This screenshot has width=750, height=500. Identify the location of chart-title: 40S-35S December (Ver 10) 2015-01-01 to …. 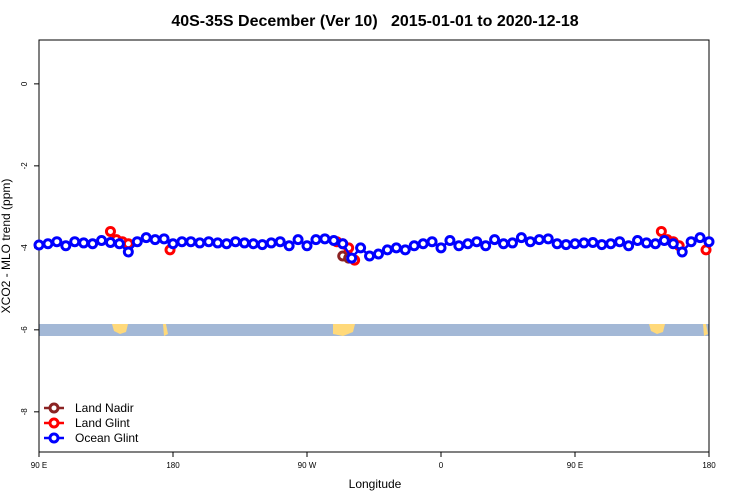
(374, 21).